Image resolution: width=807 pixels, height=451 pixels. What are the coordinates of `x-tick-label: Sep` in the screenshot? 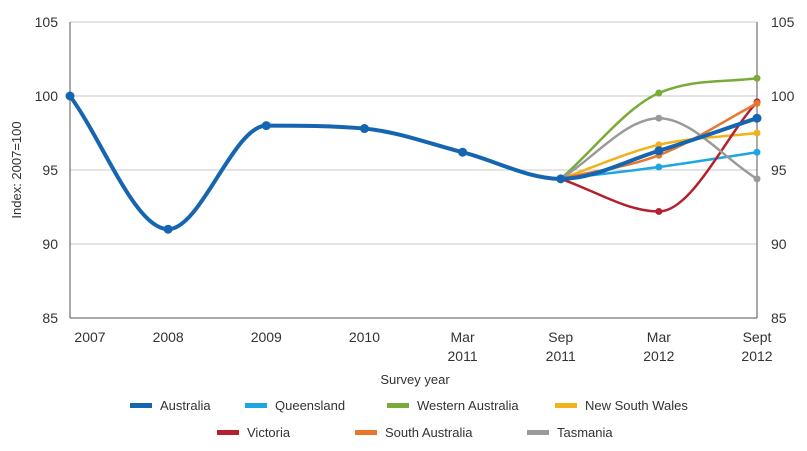 It's located at (560, 337).